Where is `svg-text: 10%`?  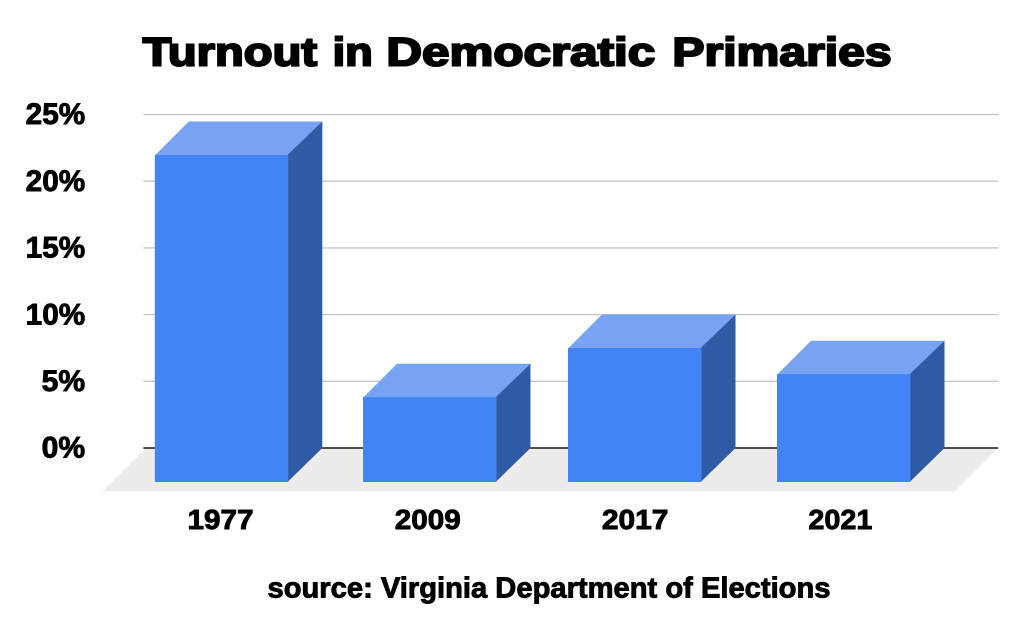
svg-text: 10% is located at coordinates (56, 314).